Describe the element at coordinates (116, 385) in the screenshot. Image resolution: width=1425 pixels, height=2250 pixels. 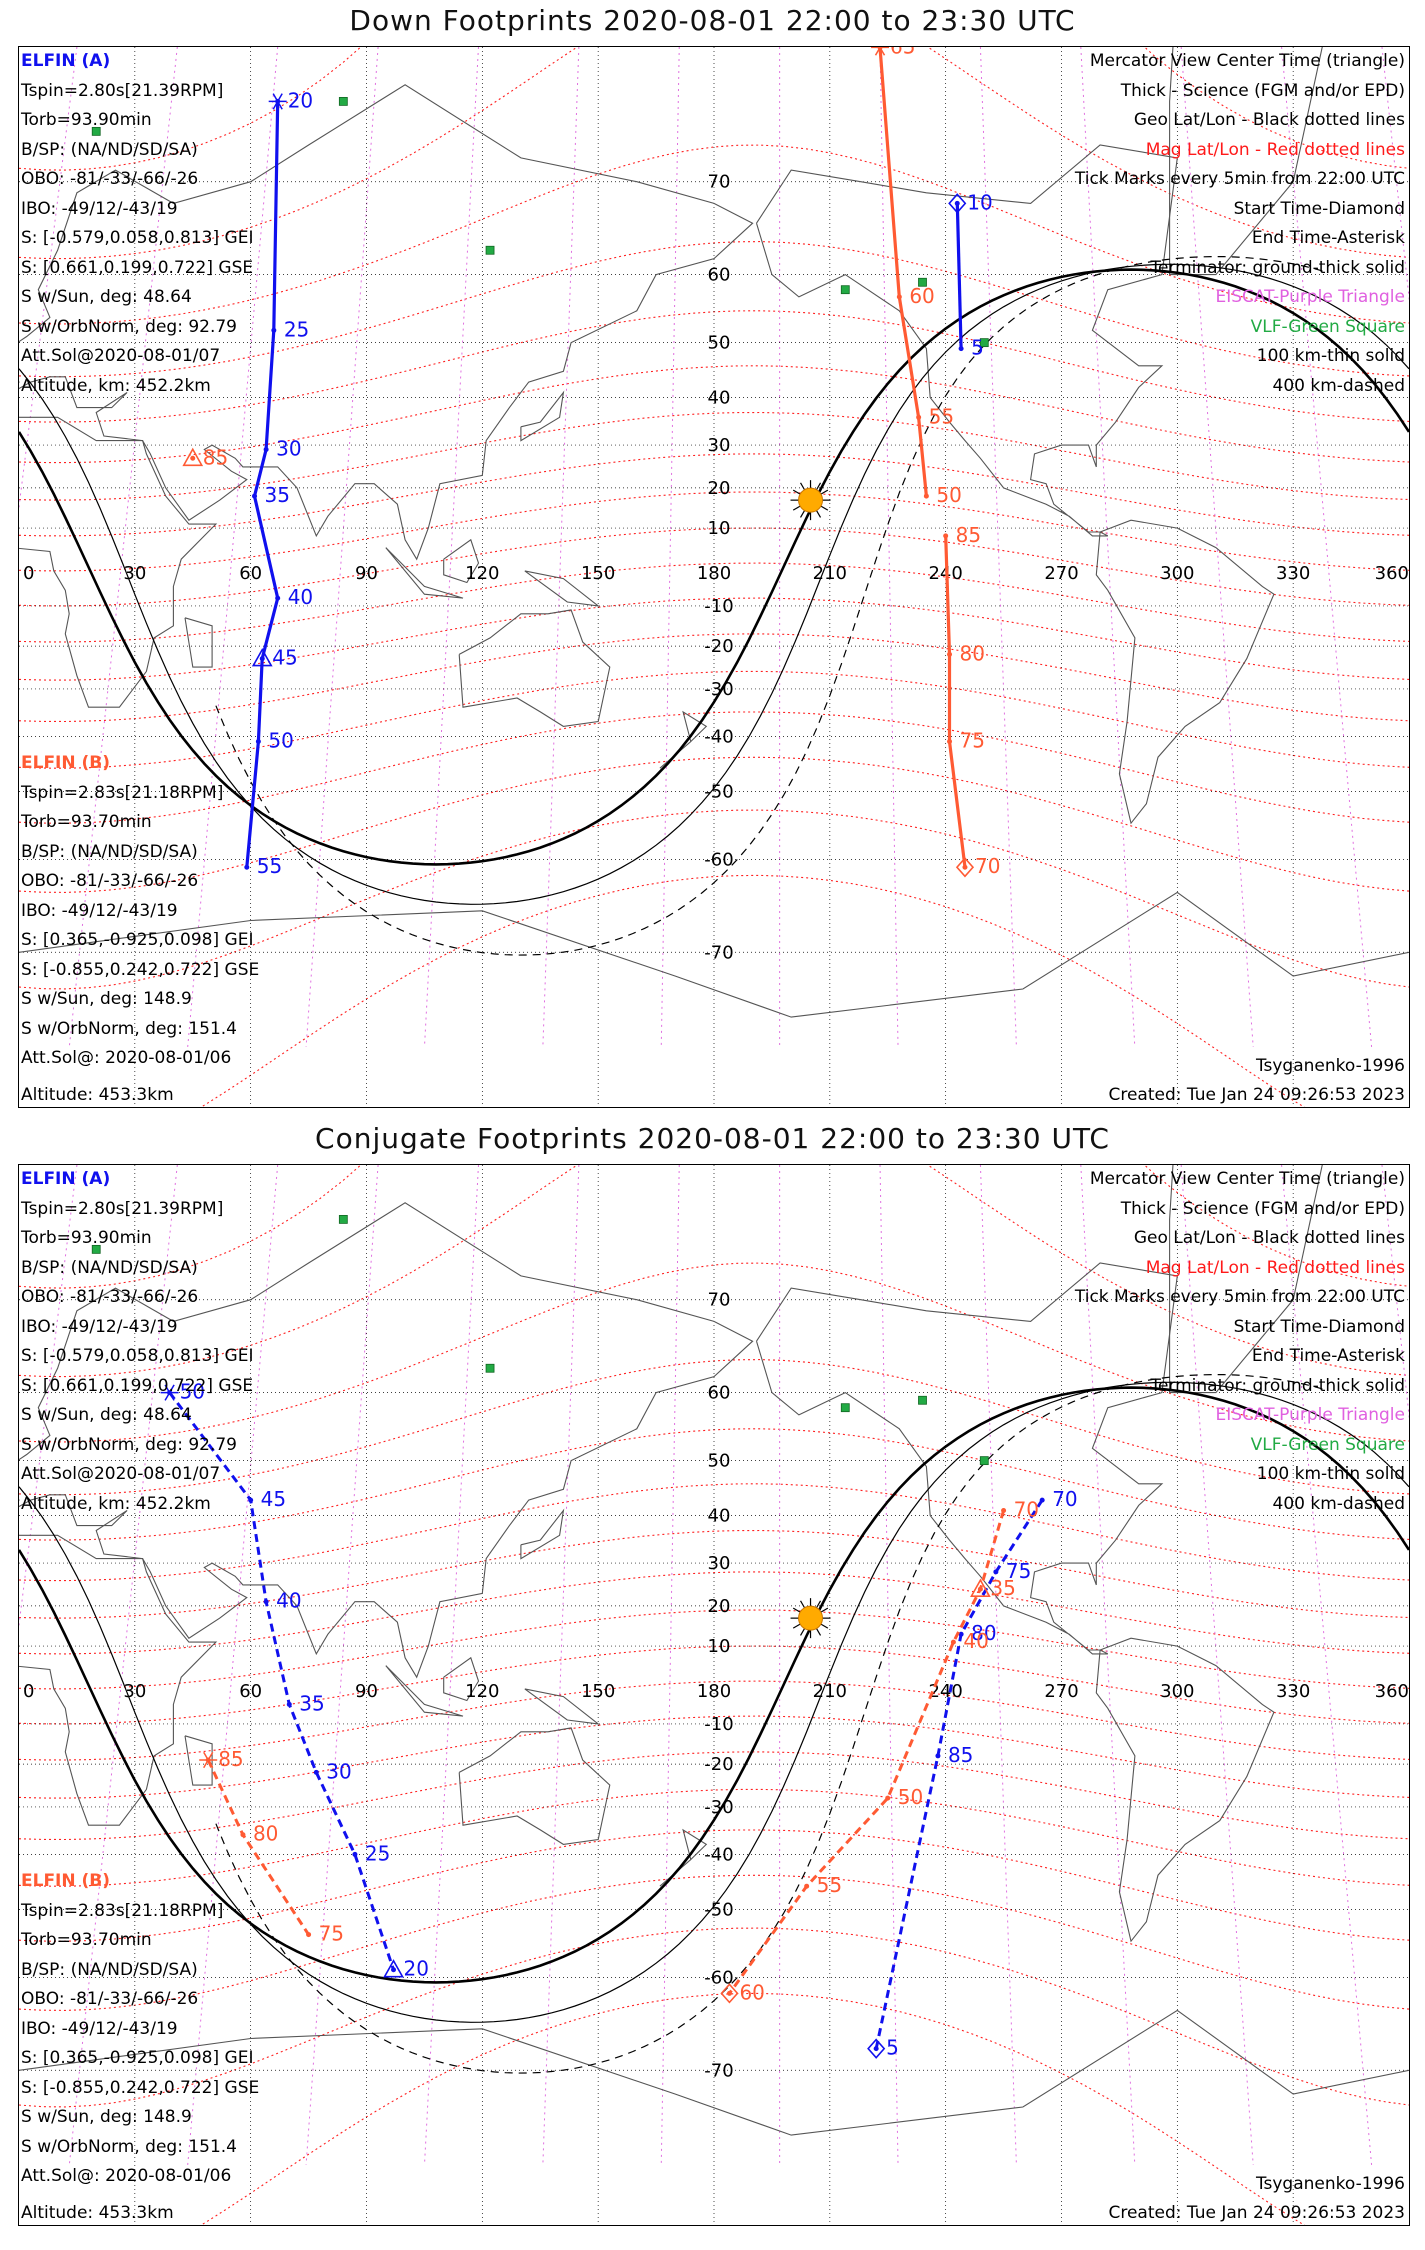
I see `info-line: Altitude, km: 452.2km` at that location.